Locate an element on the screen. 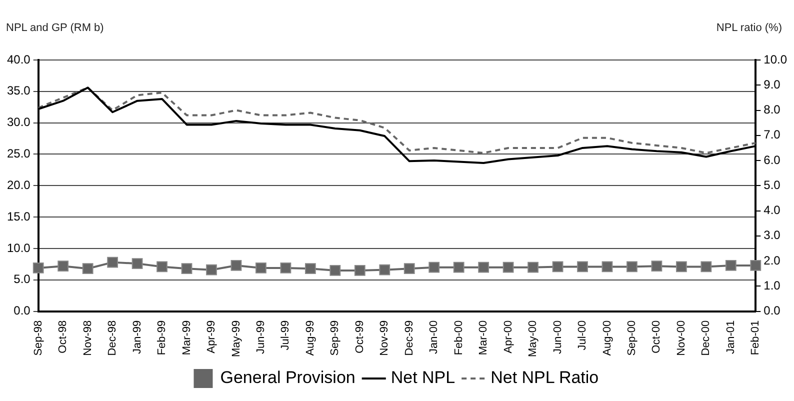 Image resolution: width=794 pixels, height=401 pixels. y2-axis-title: NPL ratio (%) is located at coordinates (749, 28).